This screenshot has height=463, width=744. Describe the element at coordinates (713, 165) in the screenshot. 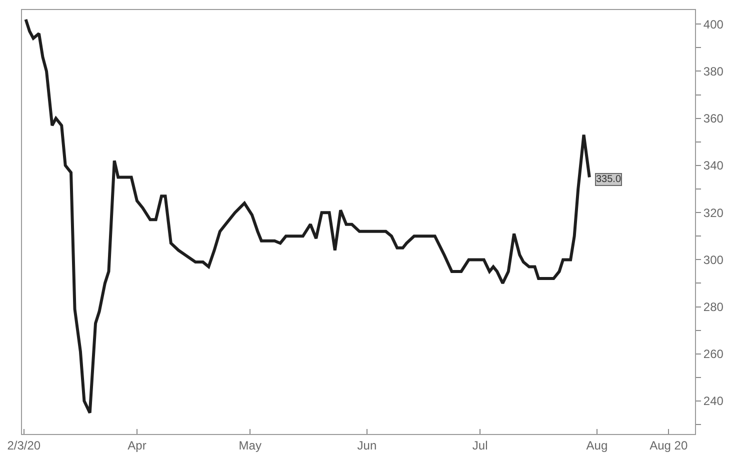

I see `y-tick-label: 340` at that location.